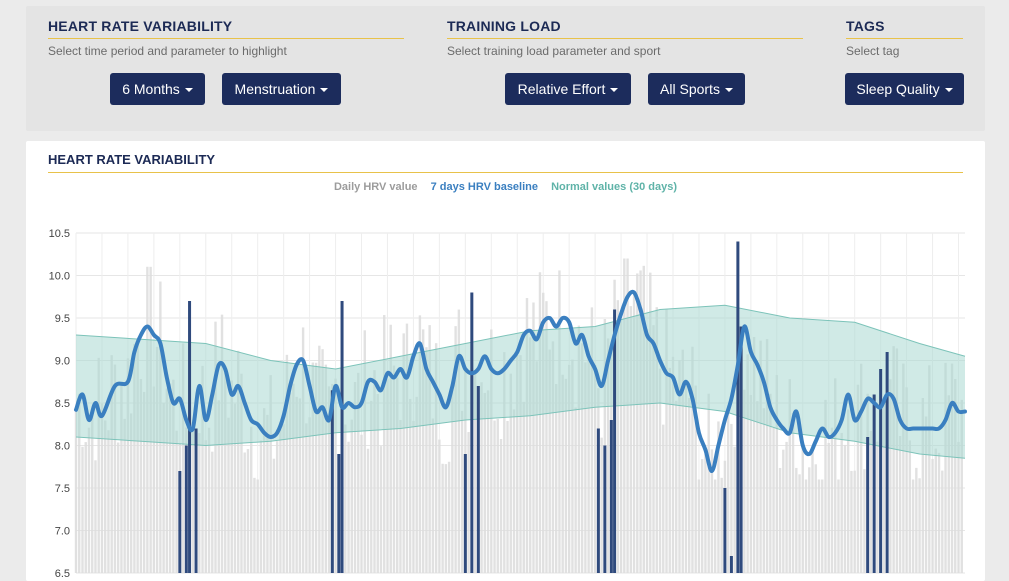 The width and height of the screenshot is (1009, 581). I want to click on sport-dropdown: All Sports, so click(696, 89).